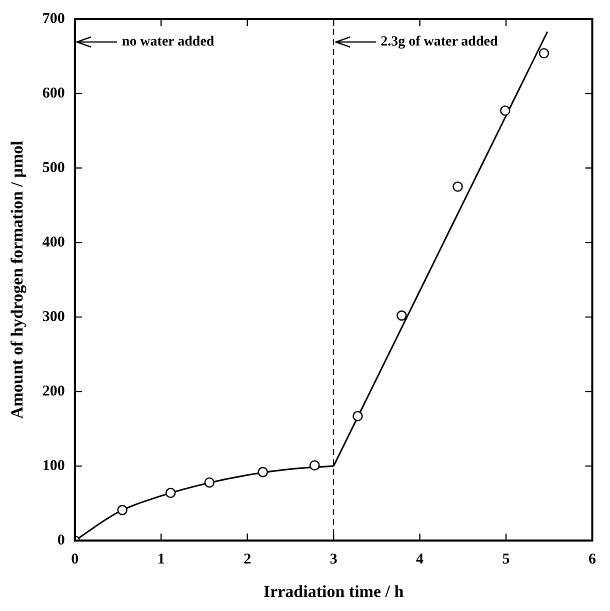 This screenshot has height=611, width=610. Describe the element at coordinates (53, 391) in the screenshot. I see `y-tick-label: 200` at that location.